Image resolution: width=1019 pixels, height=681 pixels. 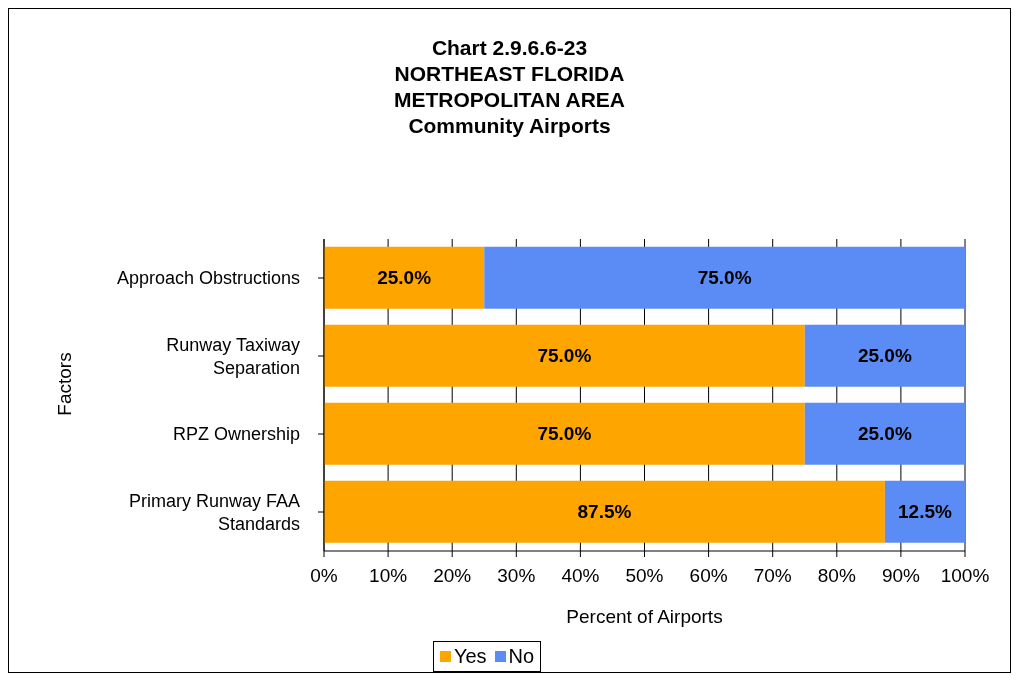 I want to click on data-label: 12.5%, so click(x=925, y=512).